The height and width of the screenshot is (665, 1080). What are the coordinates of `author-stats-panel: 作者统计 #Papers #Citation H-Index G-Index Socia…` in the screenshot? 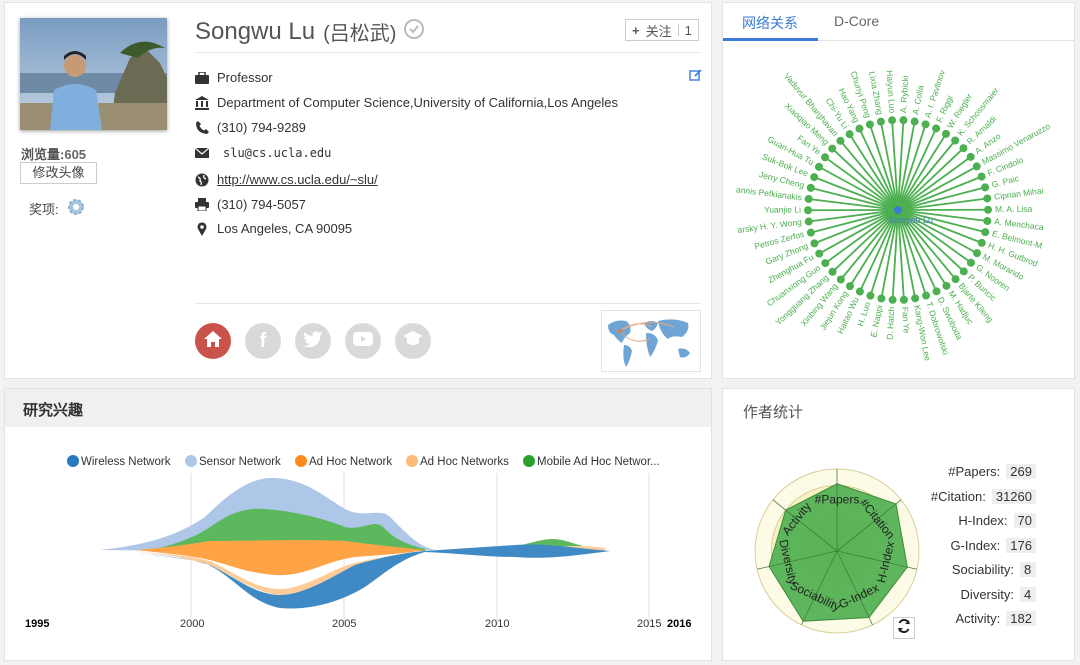 It's located at (898, 524).